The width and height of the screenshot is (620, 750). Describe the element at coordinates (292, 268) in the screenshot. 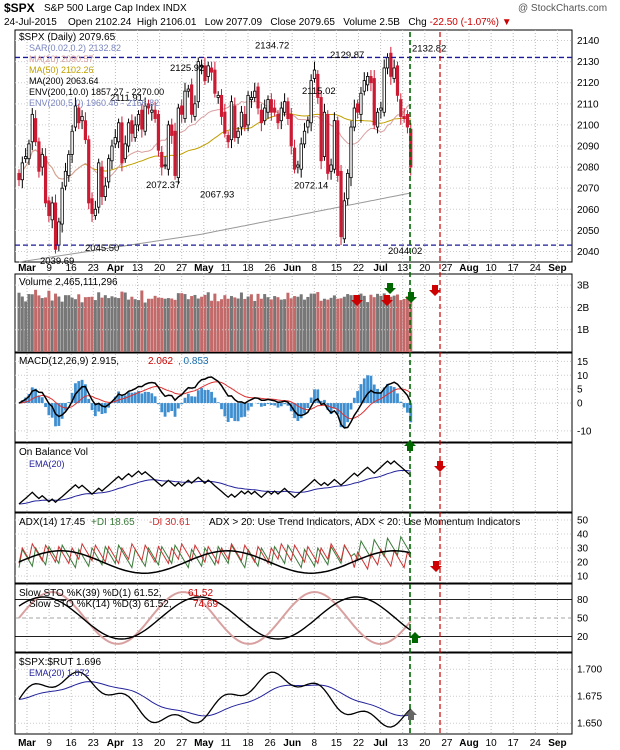

I see `x-axis-label: Jun` at that location.